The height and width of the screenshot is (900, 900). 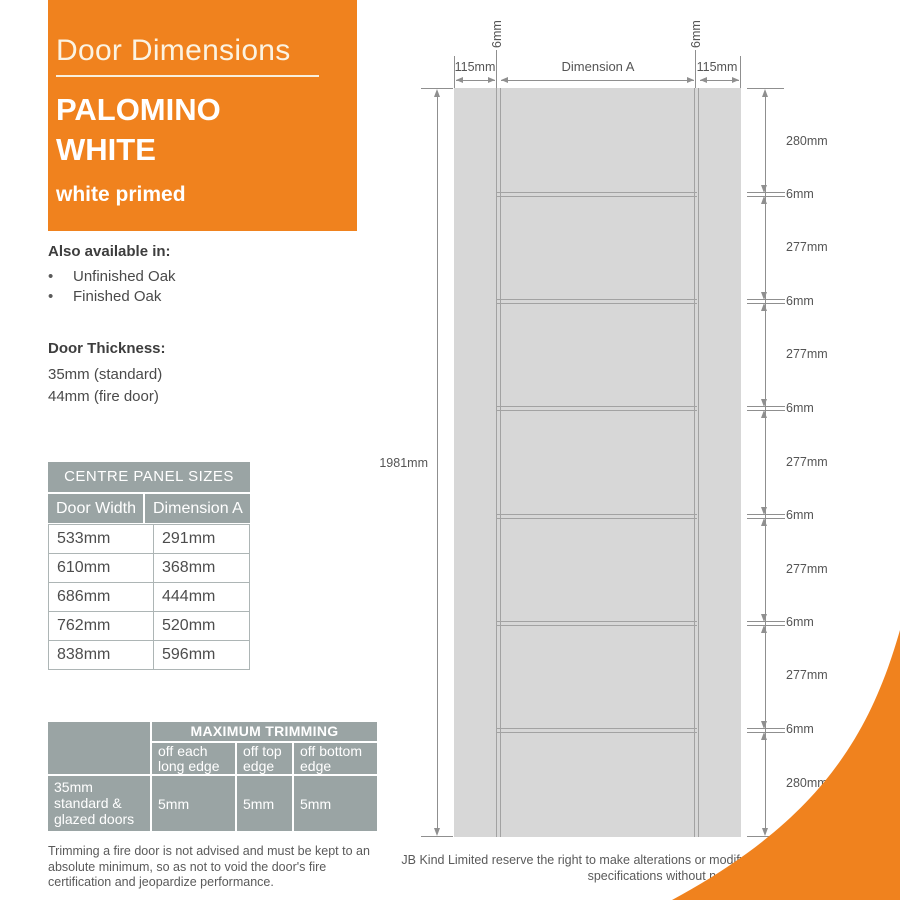 What do you see at coordinates (101, 626) in the screenshot?
I see `door-width-cell: 762mm` at bounding box center [101, 626].